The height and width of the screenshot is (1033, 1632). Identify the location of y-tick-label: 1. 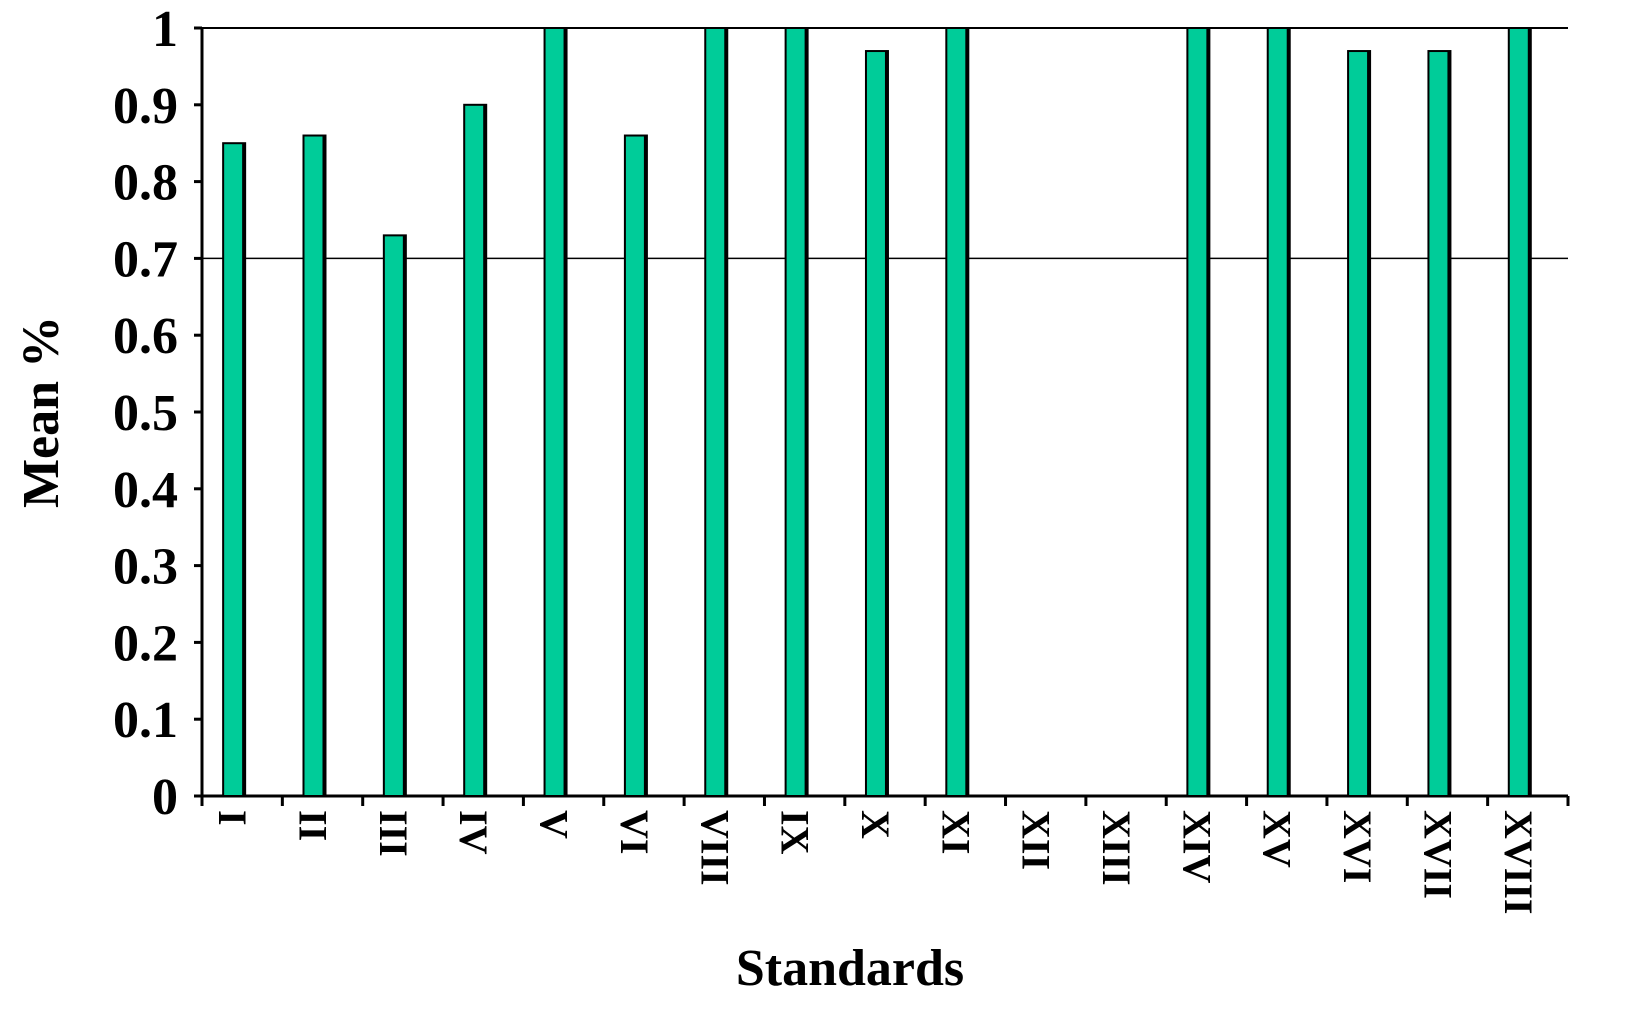
(165, 29).